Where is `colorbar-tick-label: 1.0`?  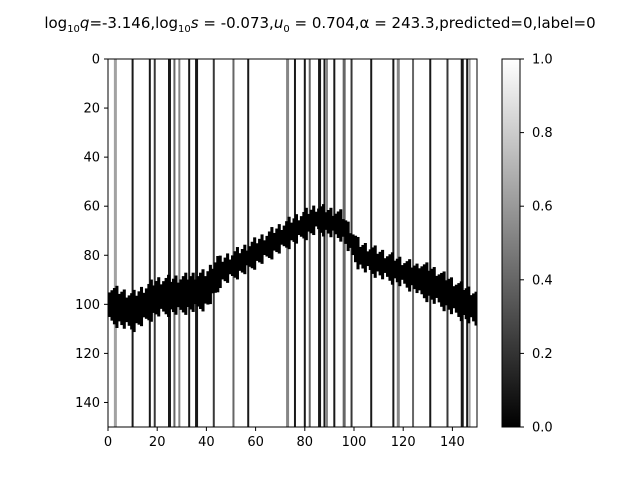 colorbar-tick-label: 1.0 is located at coordinates (542, 60).